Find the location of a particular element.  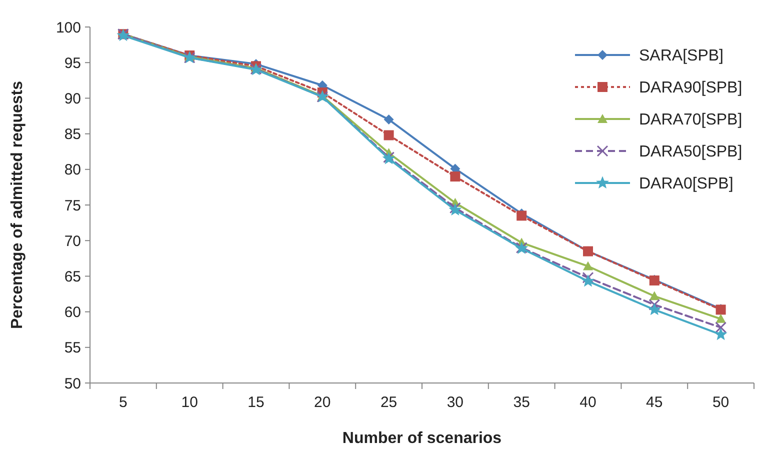

y-axis-title: Percentage of admitted requests is located at coordinates (17, 205).